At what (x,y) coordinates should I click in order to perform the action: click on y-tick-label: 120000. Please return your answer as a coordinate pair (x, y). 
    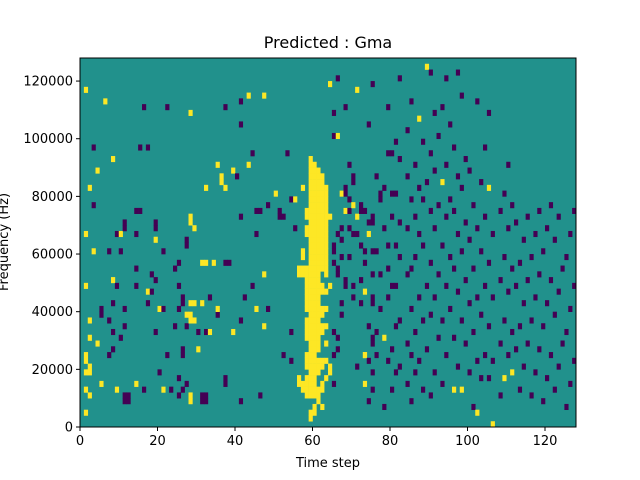
    Looking at the image, I should click on (48, 82).